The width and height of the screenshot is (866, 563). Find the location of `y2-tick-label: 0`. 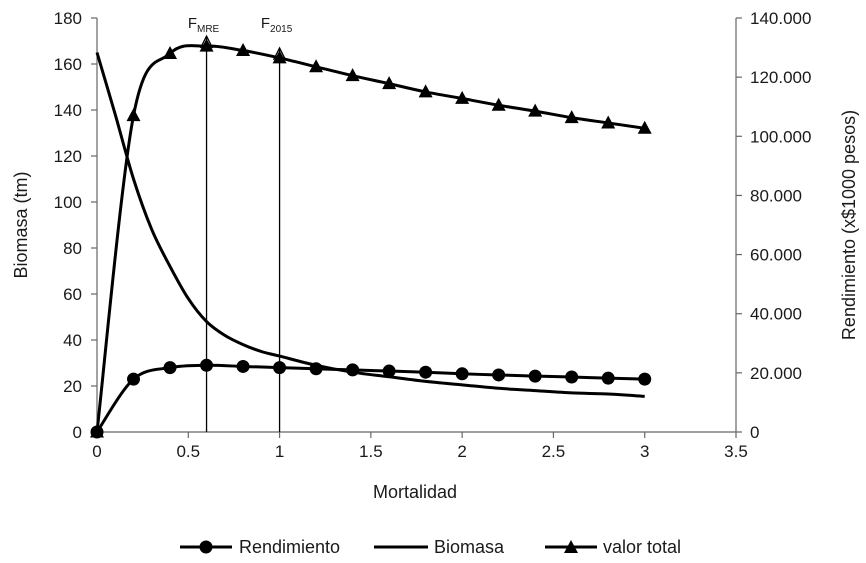

y2-tick-label: 0 is located at coordinates (754, 432).